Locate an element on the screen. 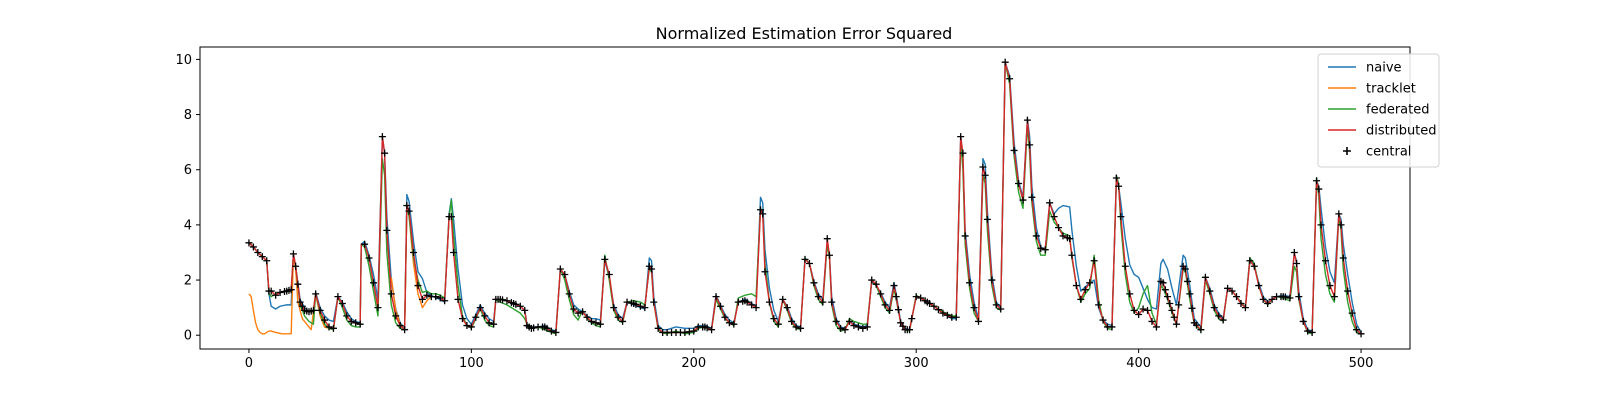 This screenshot has height=400, width=1600. x-tick-label: 200 is located at coordinates (693, 363).